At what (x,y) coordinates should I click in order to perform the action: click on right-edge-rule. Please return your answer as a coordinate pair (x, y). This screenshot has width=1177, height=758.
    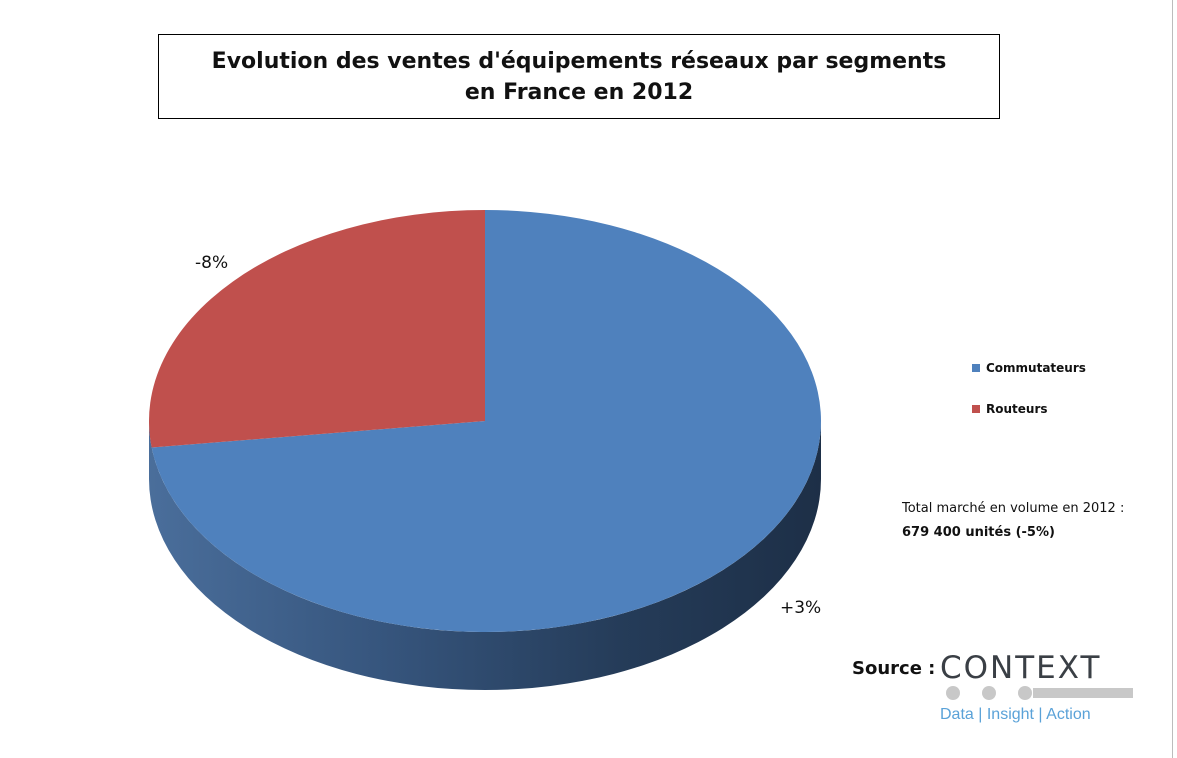
    Looking at the image, I should click on (1172, 379).